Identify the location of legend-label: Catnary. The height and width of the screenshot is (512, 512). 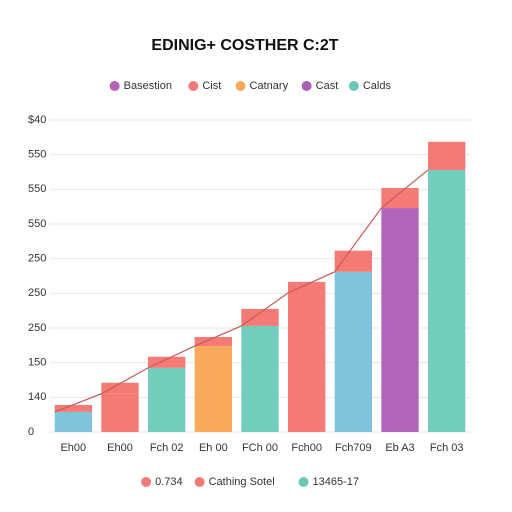
(269, 86).